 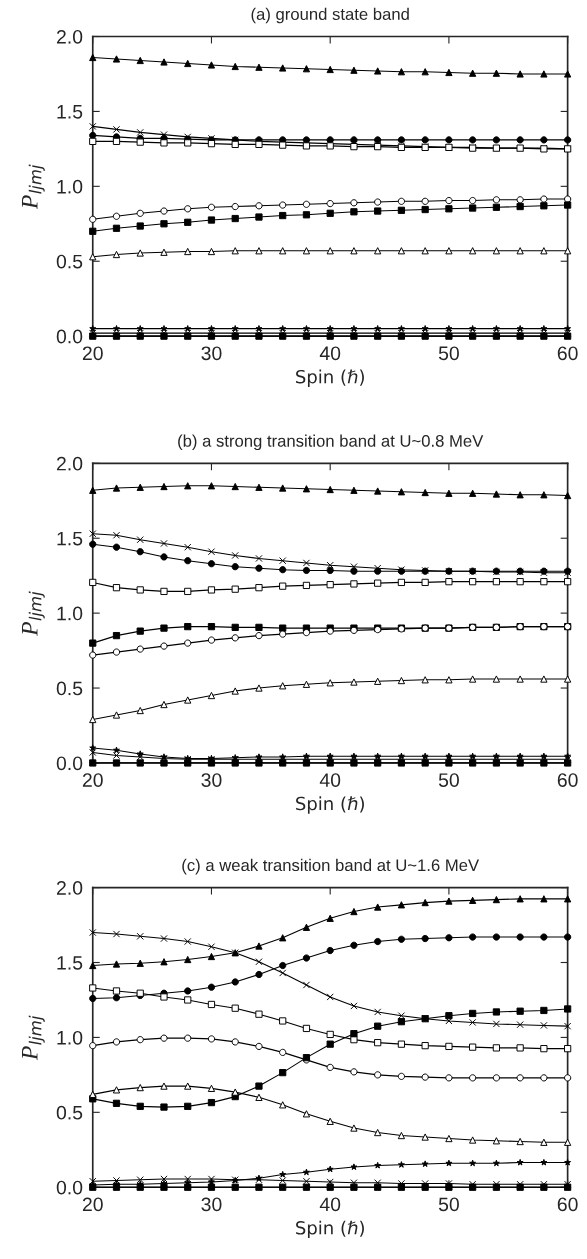 What do you see at coordinates (331, 866) in the screenshot?
I see `chart-title: (c) a weak transition band at U~1.6 MeV` at bounding box center [331, 866].